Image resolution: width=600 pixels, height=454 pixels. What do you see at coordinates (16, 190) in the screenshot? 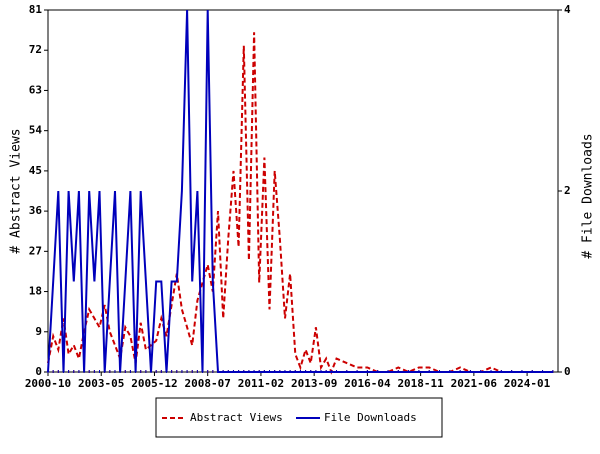
I see `y-axis-label: # Abstract Views` at bounding box center [16, 190].